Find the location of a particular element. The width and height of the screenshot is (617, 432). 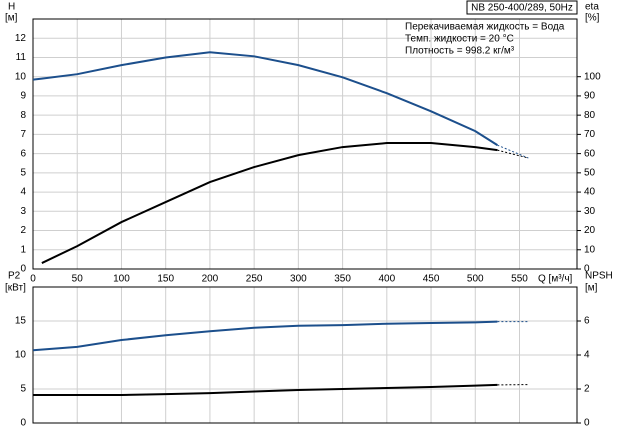

y2-tick-label: 30 is located at coordinates (590, 211).